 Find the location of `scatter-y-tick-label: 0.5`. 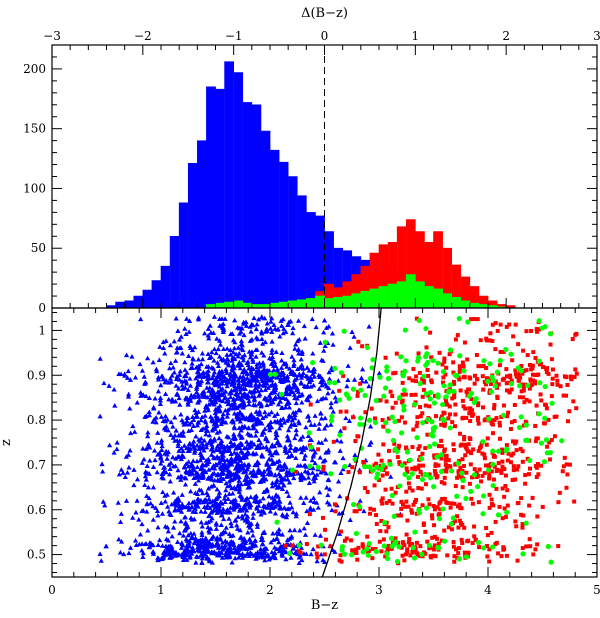

scatter-y-tick-label: 0.5 is located at coordinates (36, 555).